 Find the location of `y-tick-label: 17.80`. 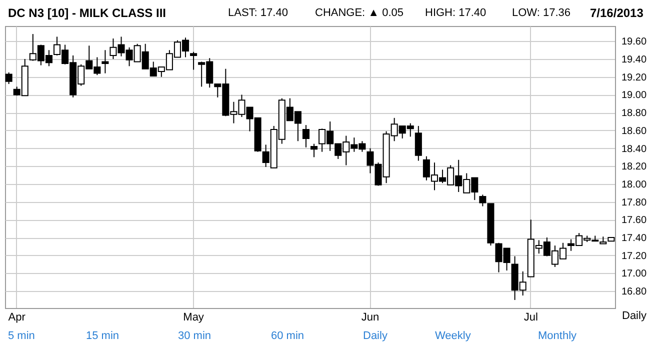

y-tick-label: 17.80 is located at coordinates (634, 202).